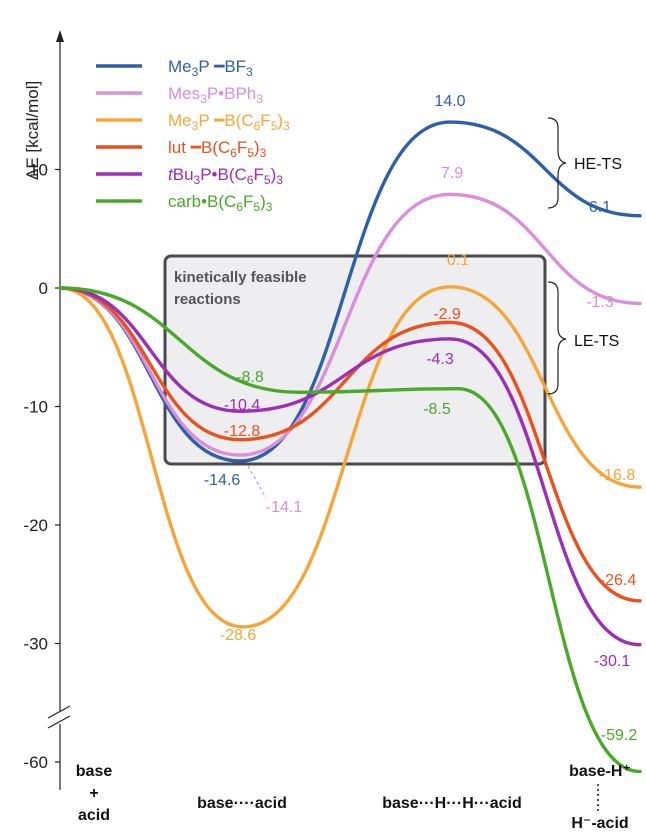  Describe the element at coordinates (242, 431) in the screenshot. I see `value-label: -12.8` at that location.